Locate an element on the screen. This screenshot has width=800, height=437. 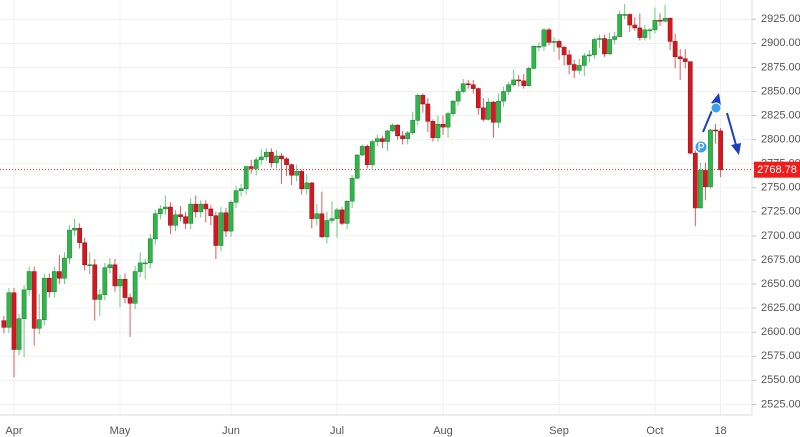
y-tick-label: 2675.00 is located at coordinates (780, 260).